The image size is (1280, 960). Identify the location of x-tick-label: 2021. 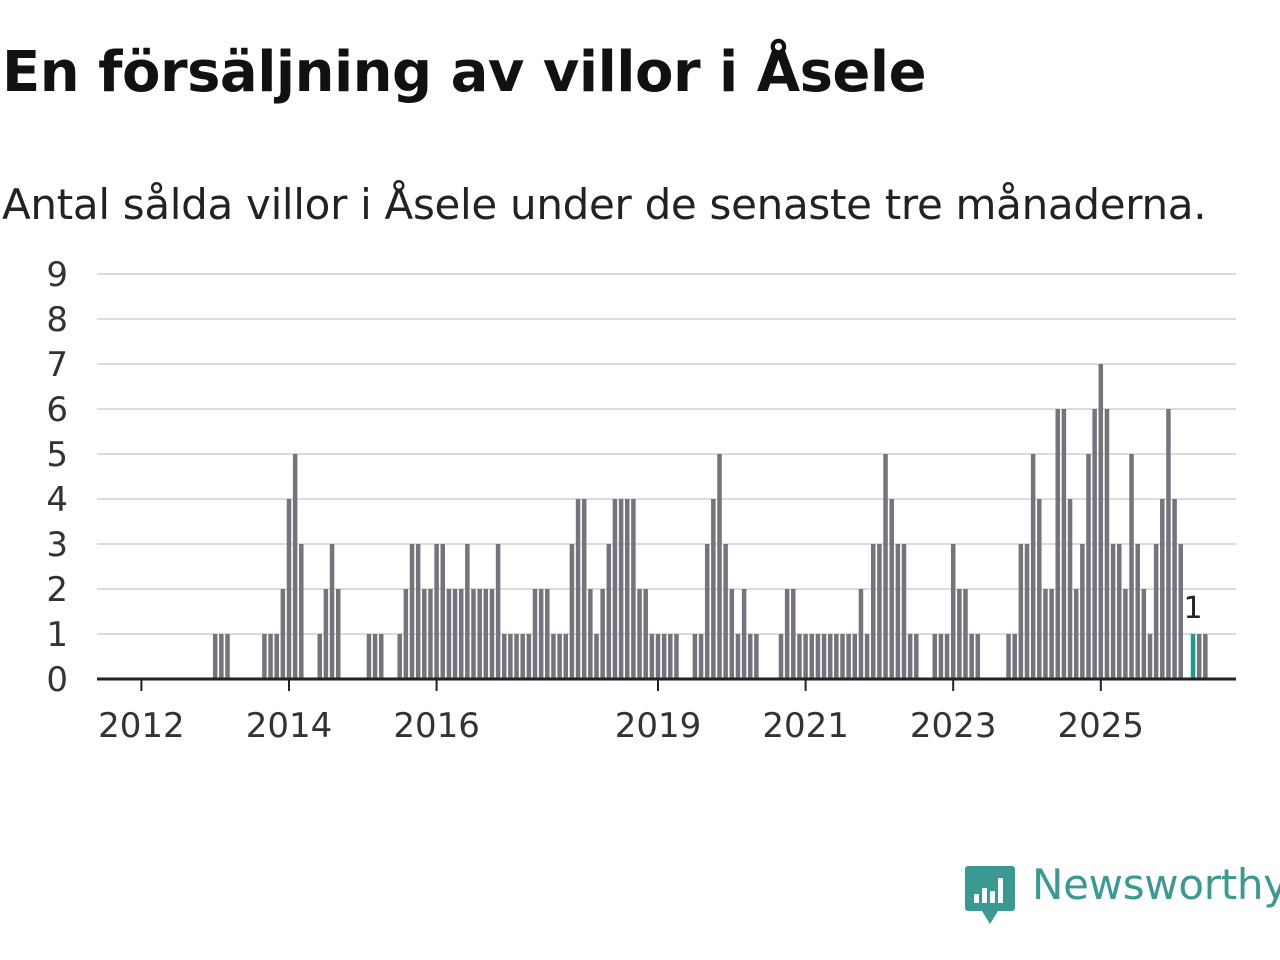
(805, 723).